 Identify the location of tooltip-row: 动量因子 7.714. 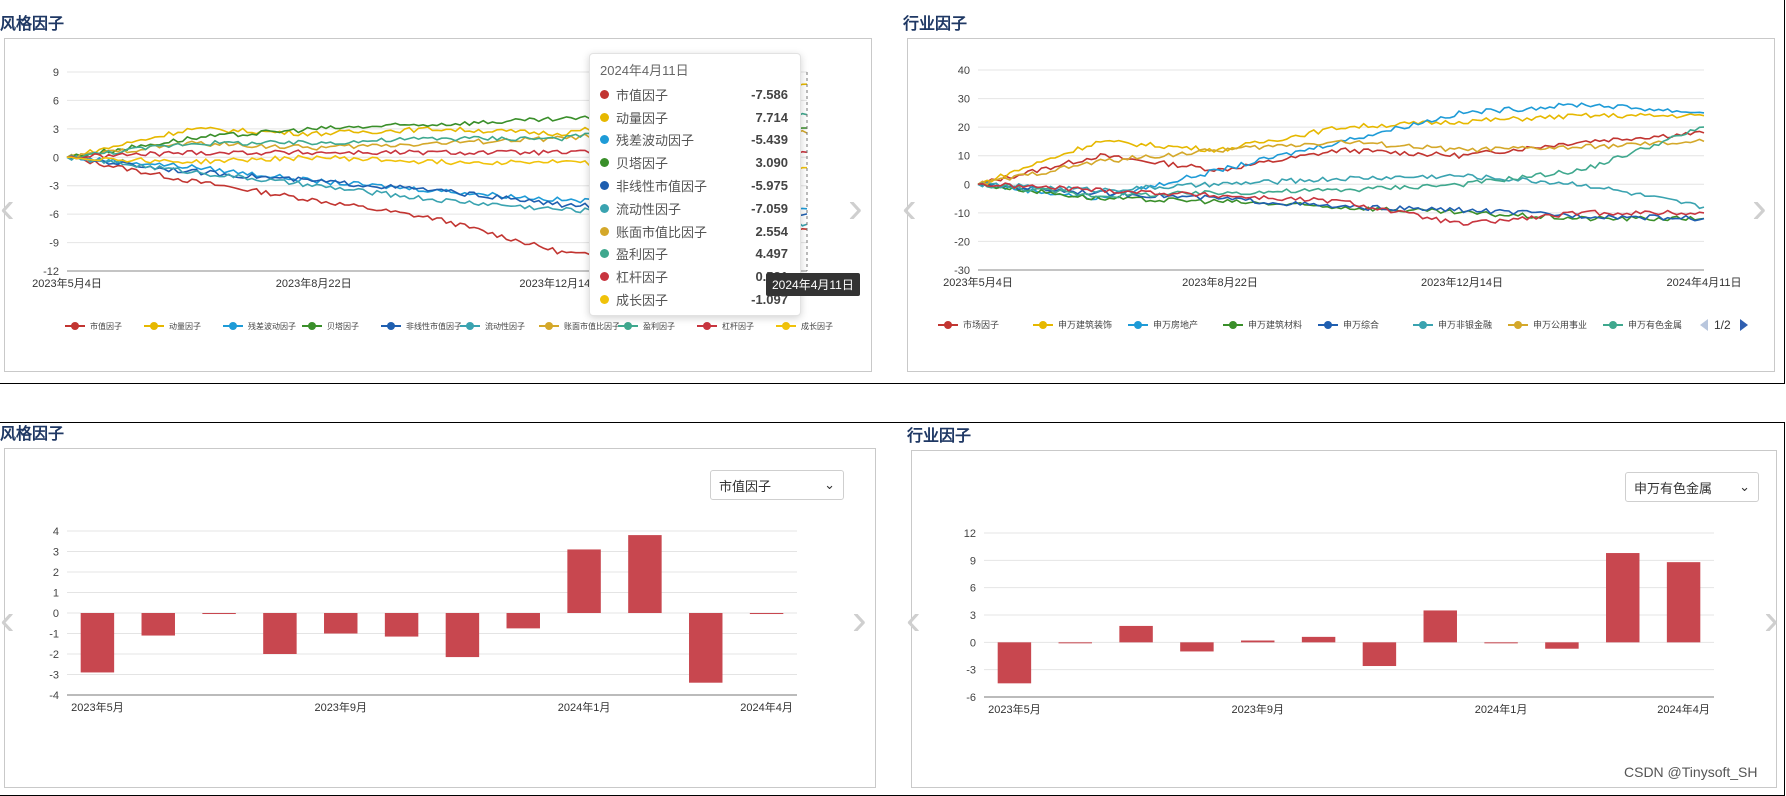
(695, 117).